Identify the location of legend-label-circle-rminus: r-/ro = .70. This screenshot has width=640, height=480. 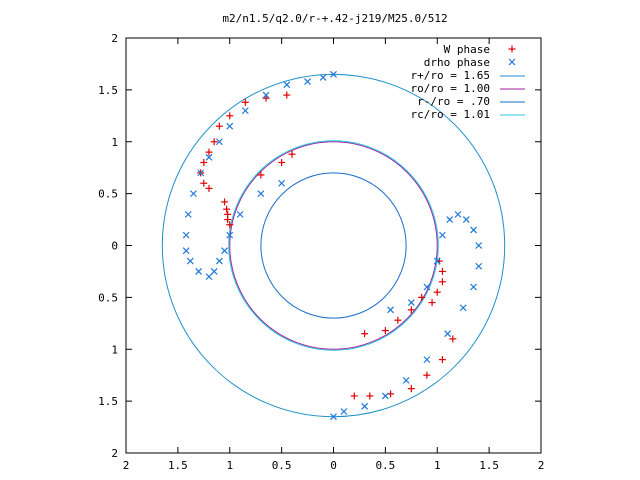
(453, 101).